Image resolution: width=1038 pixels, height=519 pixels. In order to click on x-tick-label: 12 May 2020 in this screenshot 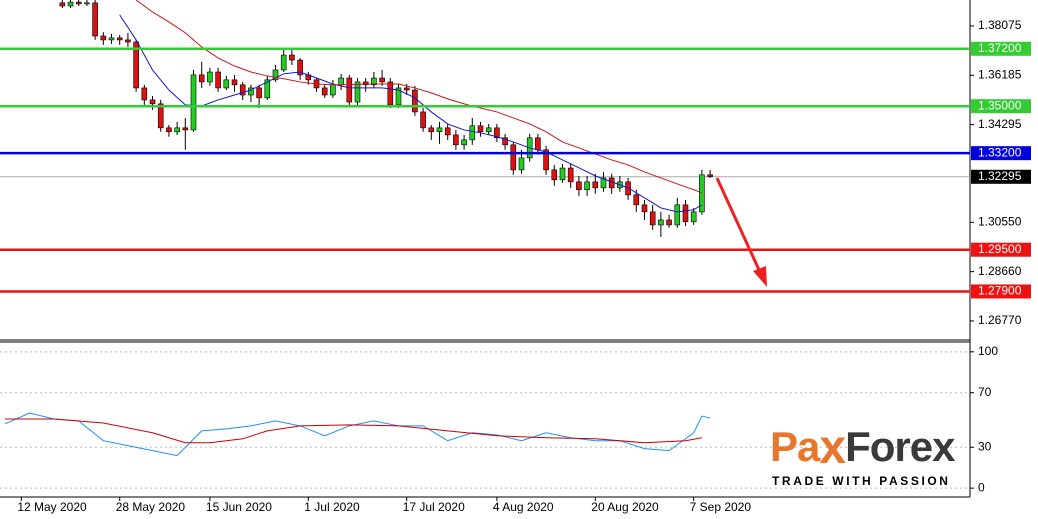, I will do `click(52, 507)`.